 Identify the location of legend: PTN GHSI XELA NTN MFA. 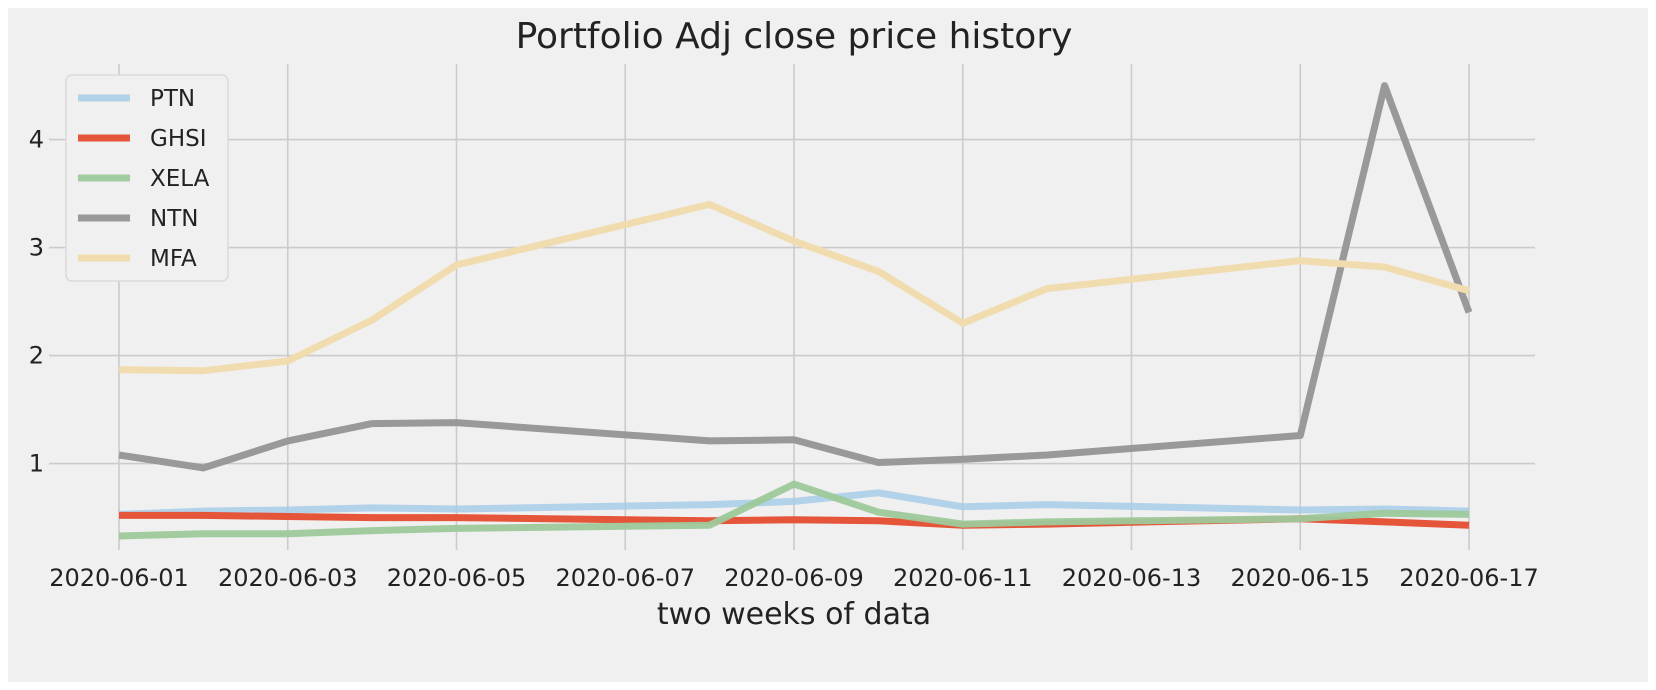
(147, 178).